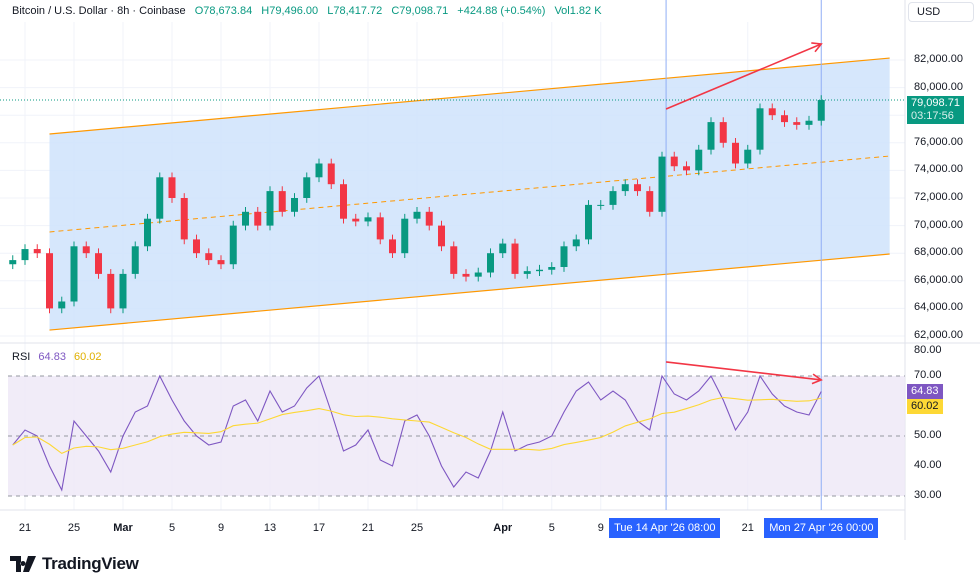 The image size is (980, 588). What do you see at coordinates (932, 116) in the screenshot?
I see `bar-countdown: 03:17:56` at bounding box center [932, 116].